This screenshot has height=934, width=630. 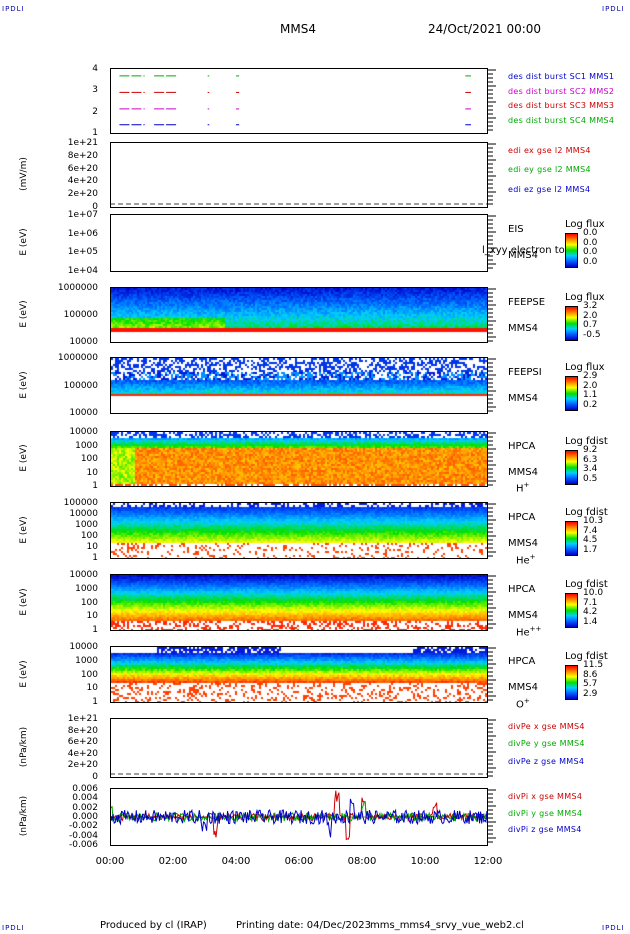 What do you see at coordinates (527, 302) in the screenshot?
I see `side-label-feepse-0: FEEPSE` at bounding box center [527, 302].